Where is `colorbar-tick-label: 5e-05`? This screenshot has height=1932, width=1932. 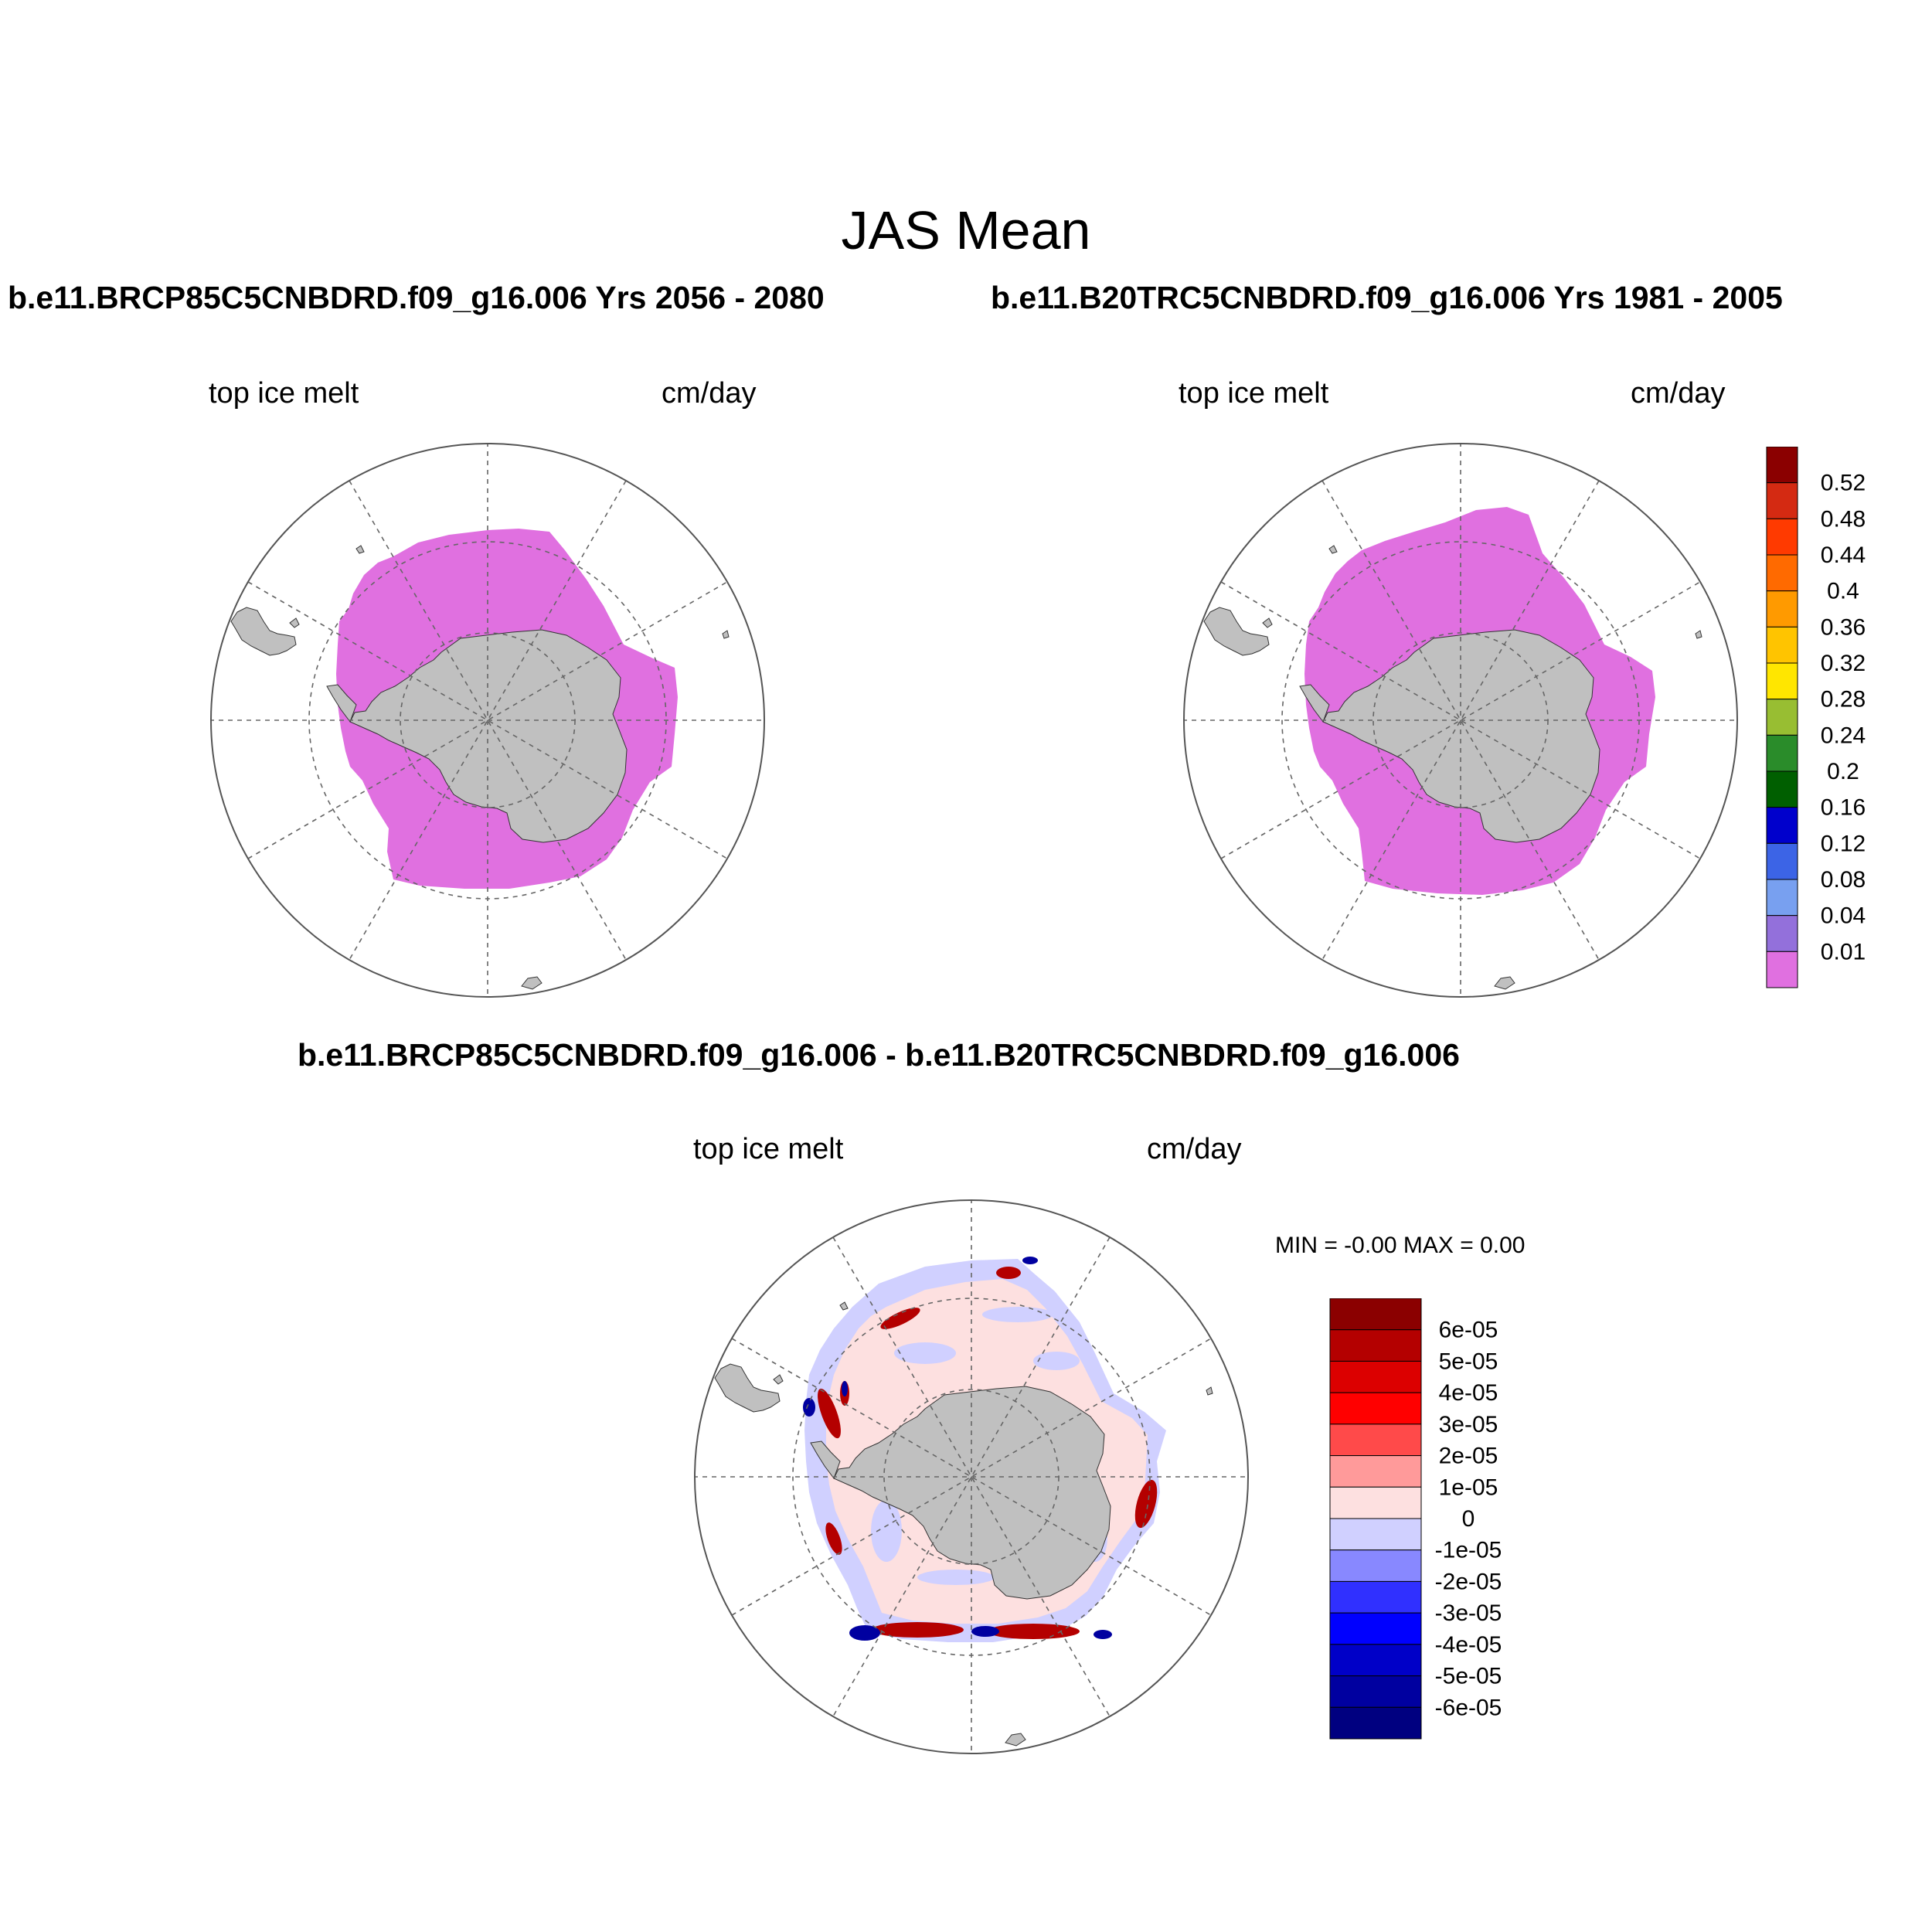
colorbar-tick-label: 5e-05 is located at coordinates (1468, 1362).